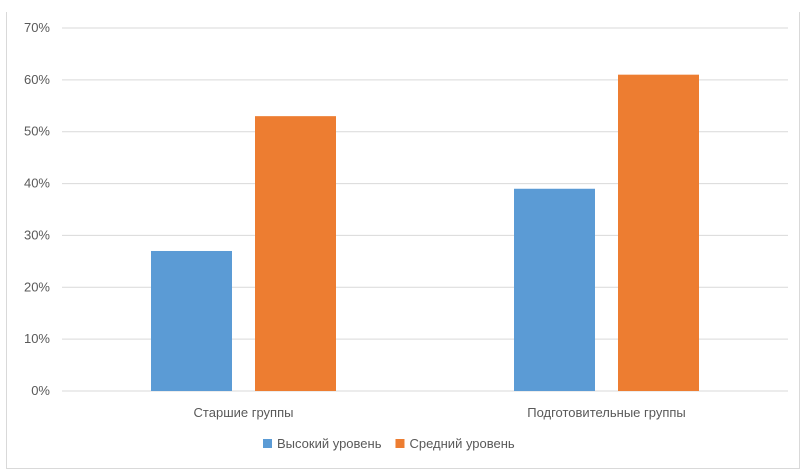  I want to click on y-tick-label: 40%, so click(37, 183).